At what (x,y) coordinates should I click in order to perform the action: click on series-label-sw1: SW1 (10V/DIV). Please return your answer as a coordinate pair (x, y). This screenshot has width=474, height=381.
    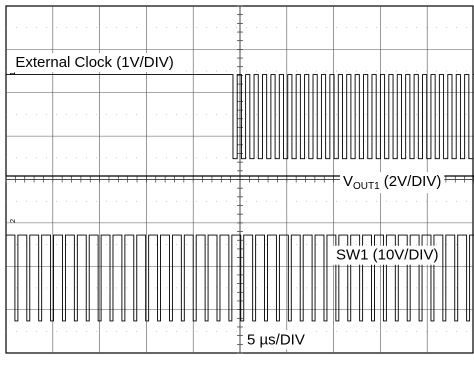
    Looking at the image, I should click on (387, 255).